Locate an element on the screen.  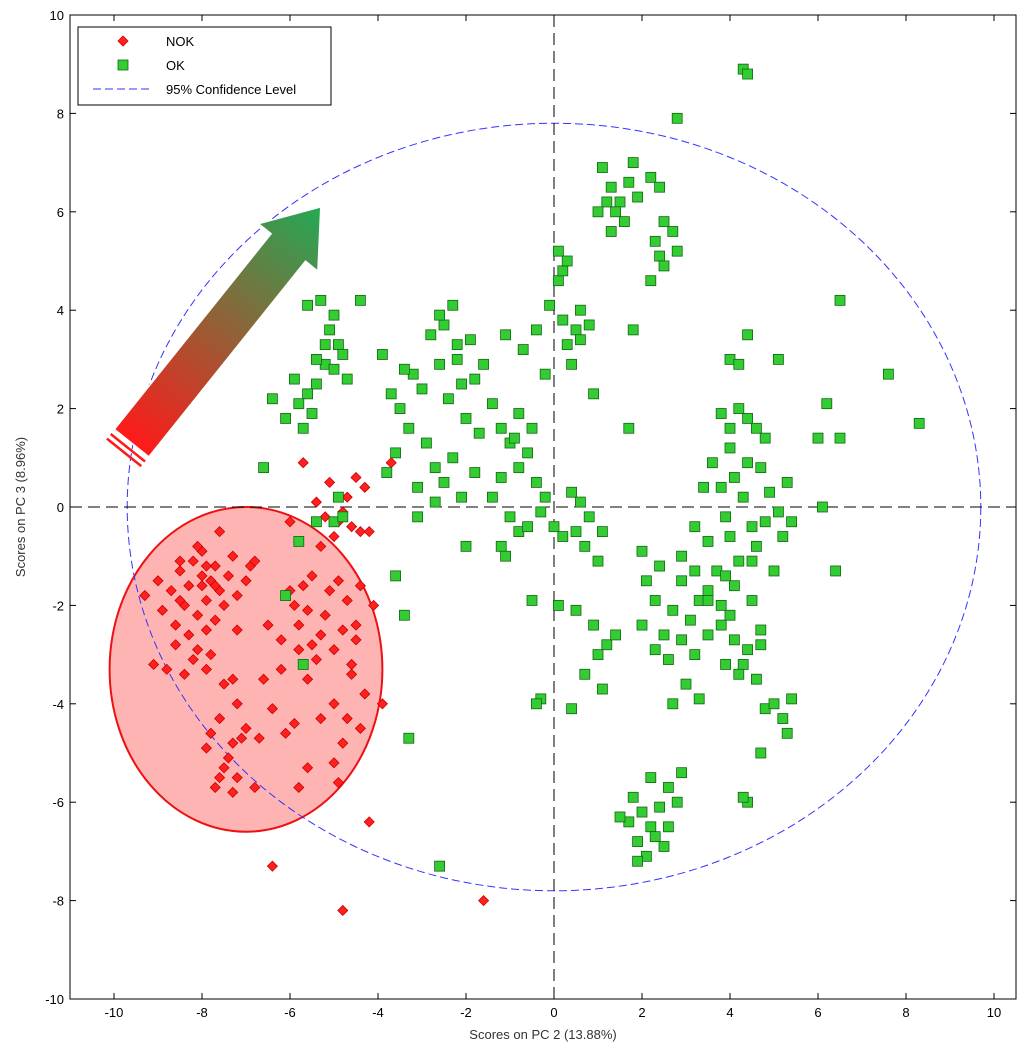
y-tick-label: 4 is located at coordinates (60, 310).